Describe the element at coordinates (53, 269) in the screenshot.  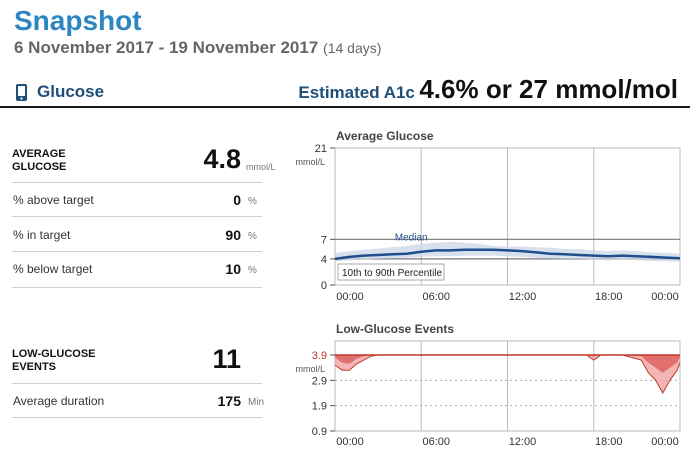
I see `below-target-label: % below target` at that location.